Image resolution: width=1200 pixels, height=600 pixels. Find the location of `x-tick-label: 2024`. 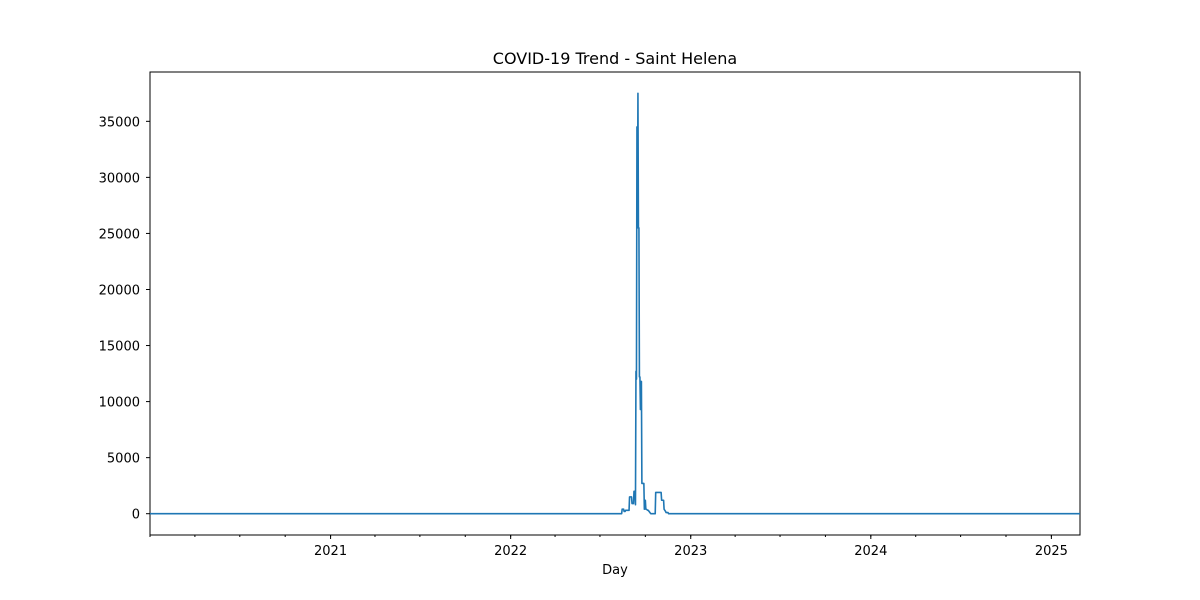

x-tick-label: 2024 is located at coordinates (870, 551).